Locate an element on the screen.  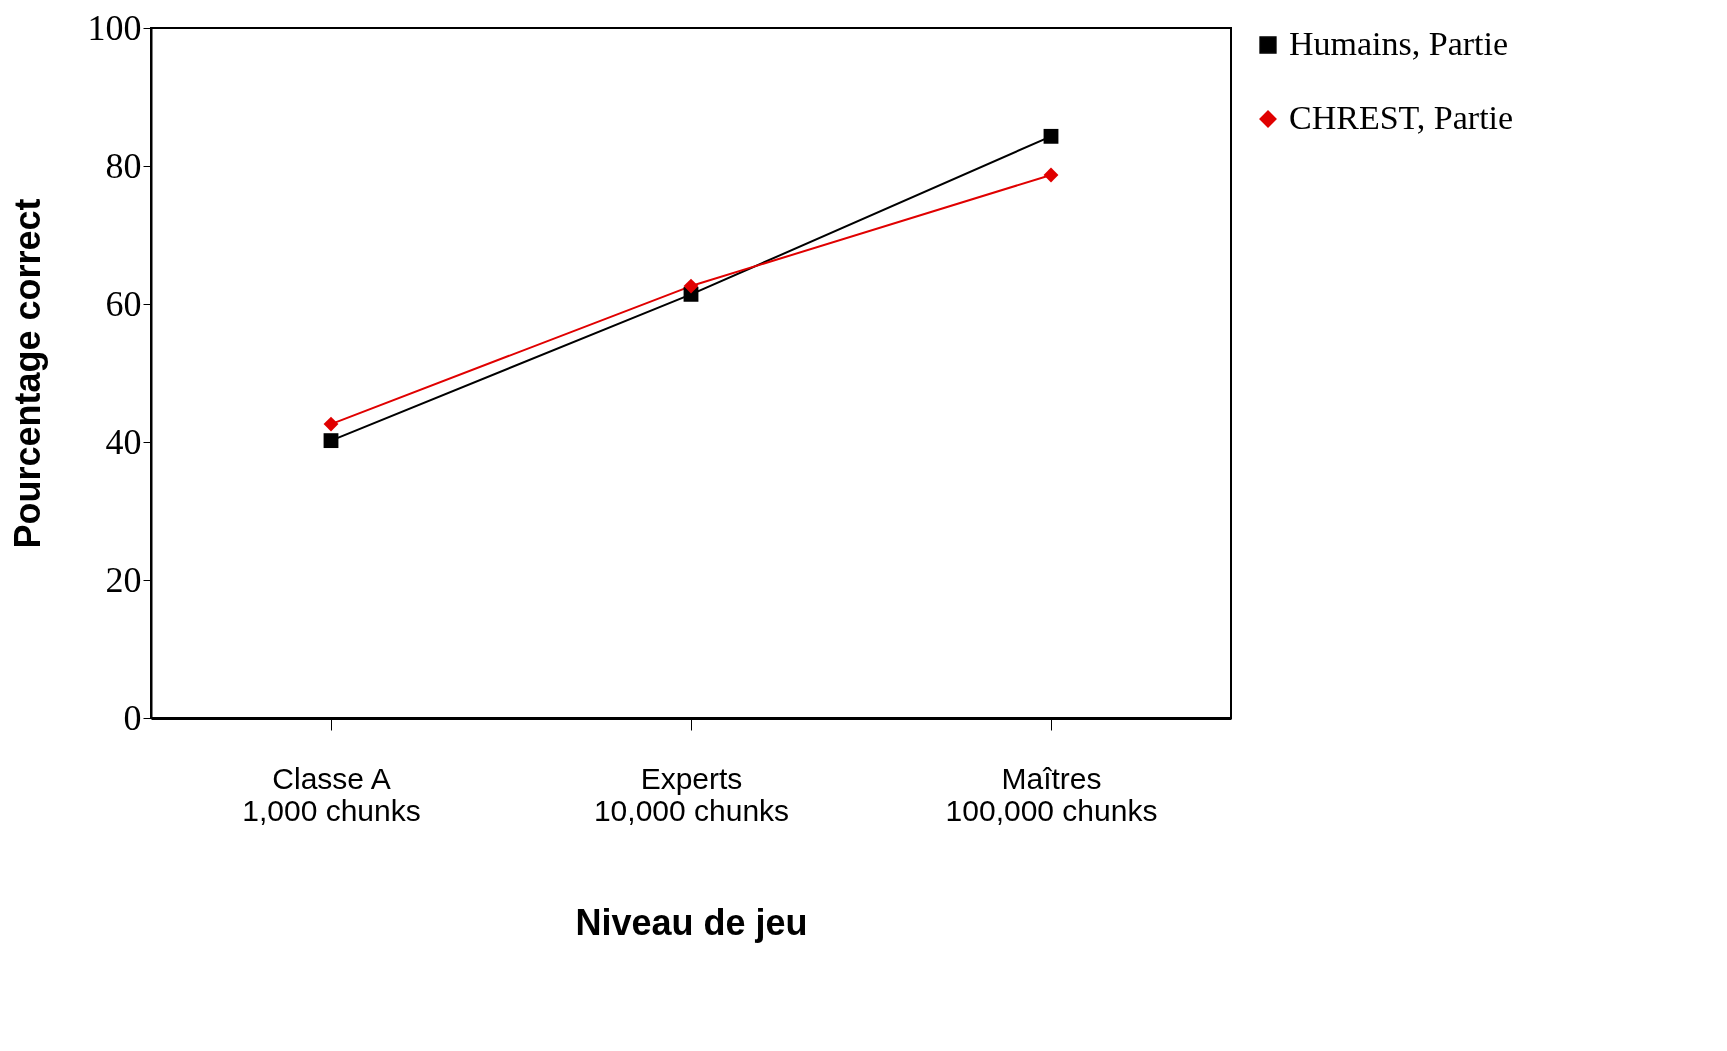
legend-label: Humains, Partie is located at coordinates (1399, 43).